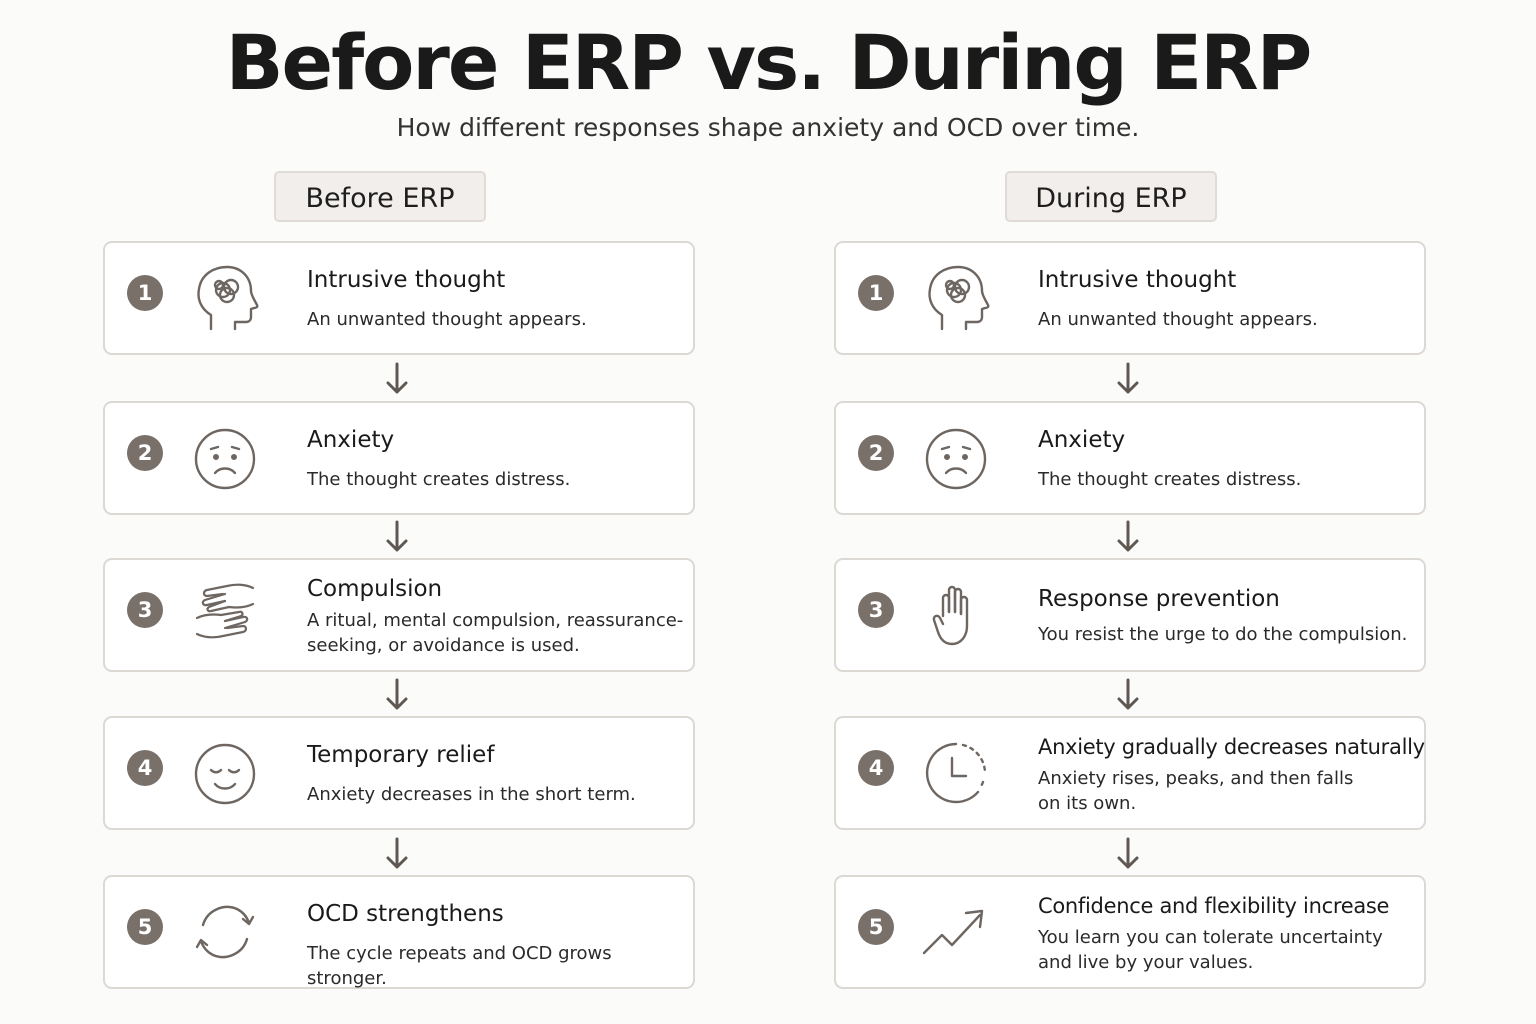 The width and height of the screenshot is (1536, 1024). I want to click on step-title: Confidence and flexibility increase, so click(1214, 906).